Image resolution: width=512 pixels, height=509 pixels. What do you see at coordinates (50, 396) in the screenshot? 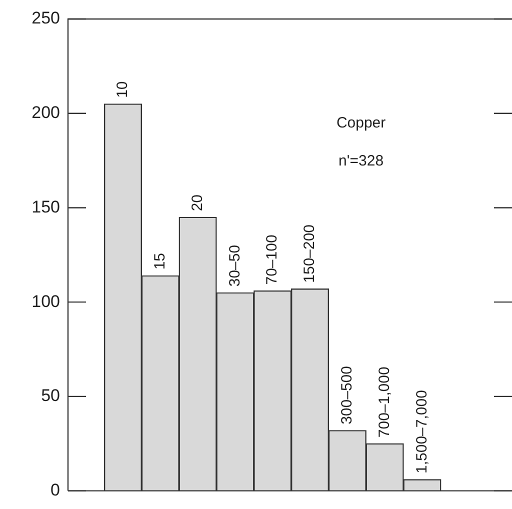
I see `y-tick-label: 50` at bounding box center [50, 396].